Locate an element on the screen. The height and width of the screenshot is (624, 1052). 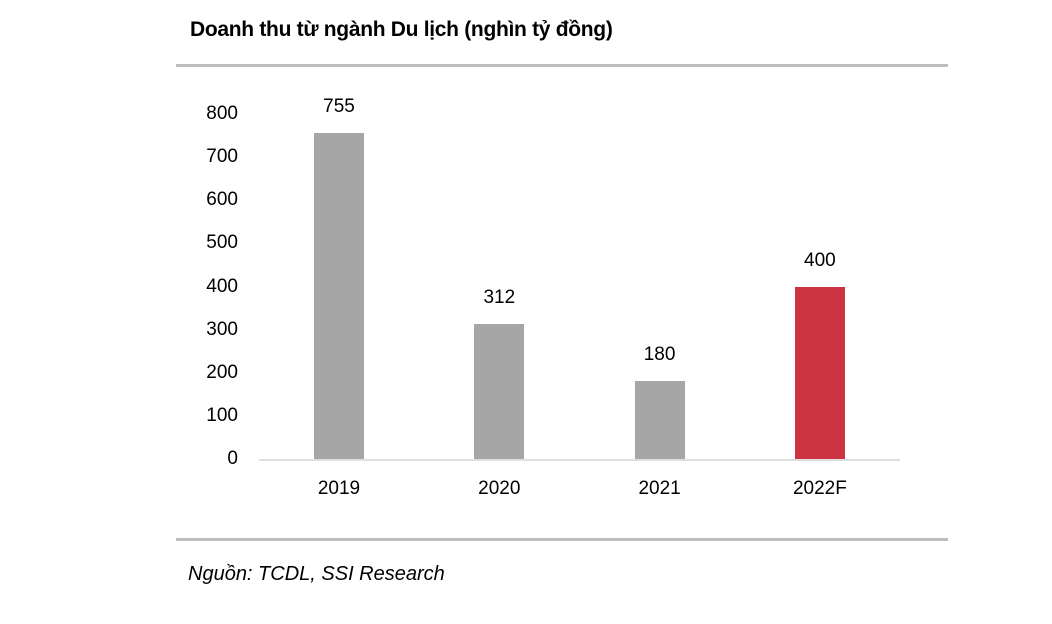
bar-2019 is located at coordinates (339, 296).